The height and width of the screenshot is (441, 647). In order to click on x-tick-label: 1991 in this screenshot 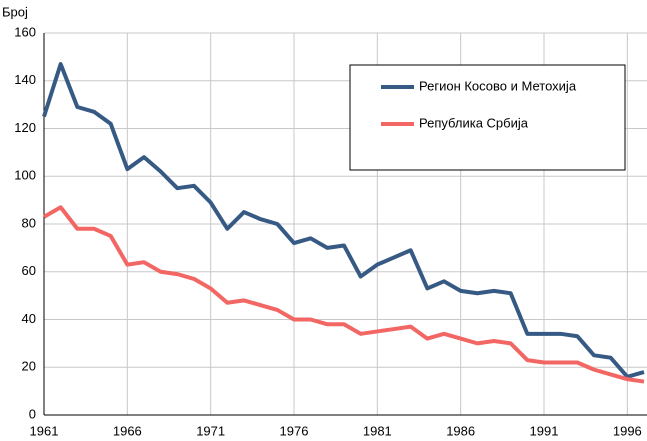, I will do `click(544, 430)`.